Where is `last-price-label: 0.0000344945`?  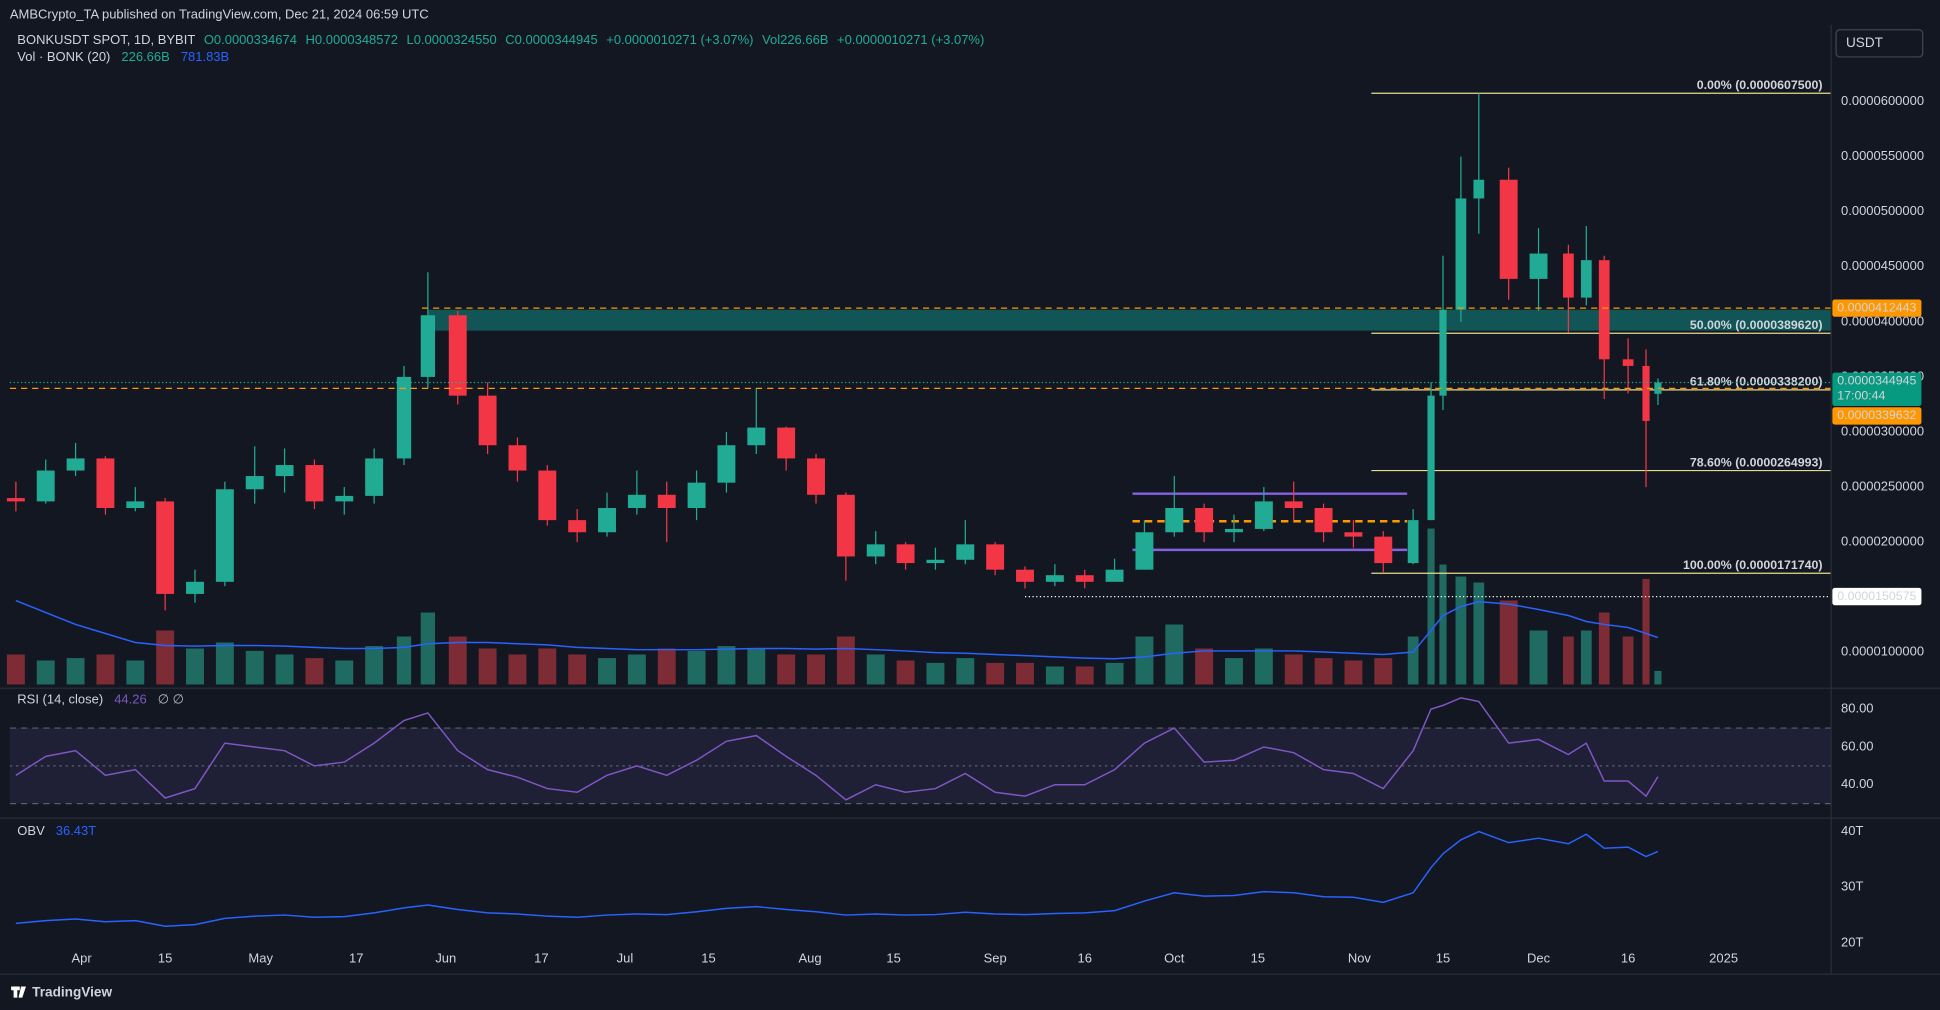
last-price-label: 0.0000344945 is located at coordinates (1876, 381).